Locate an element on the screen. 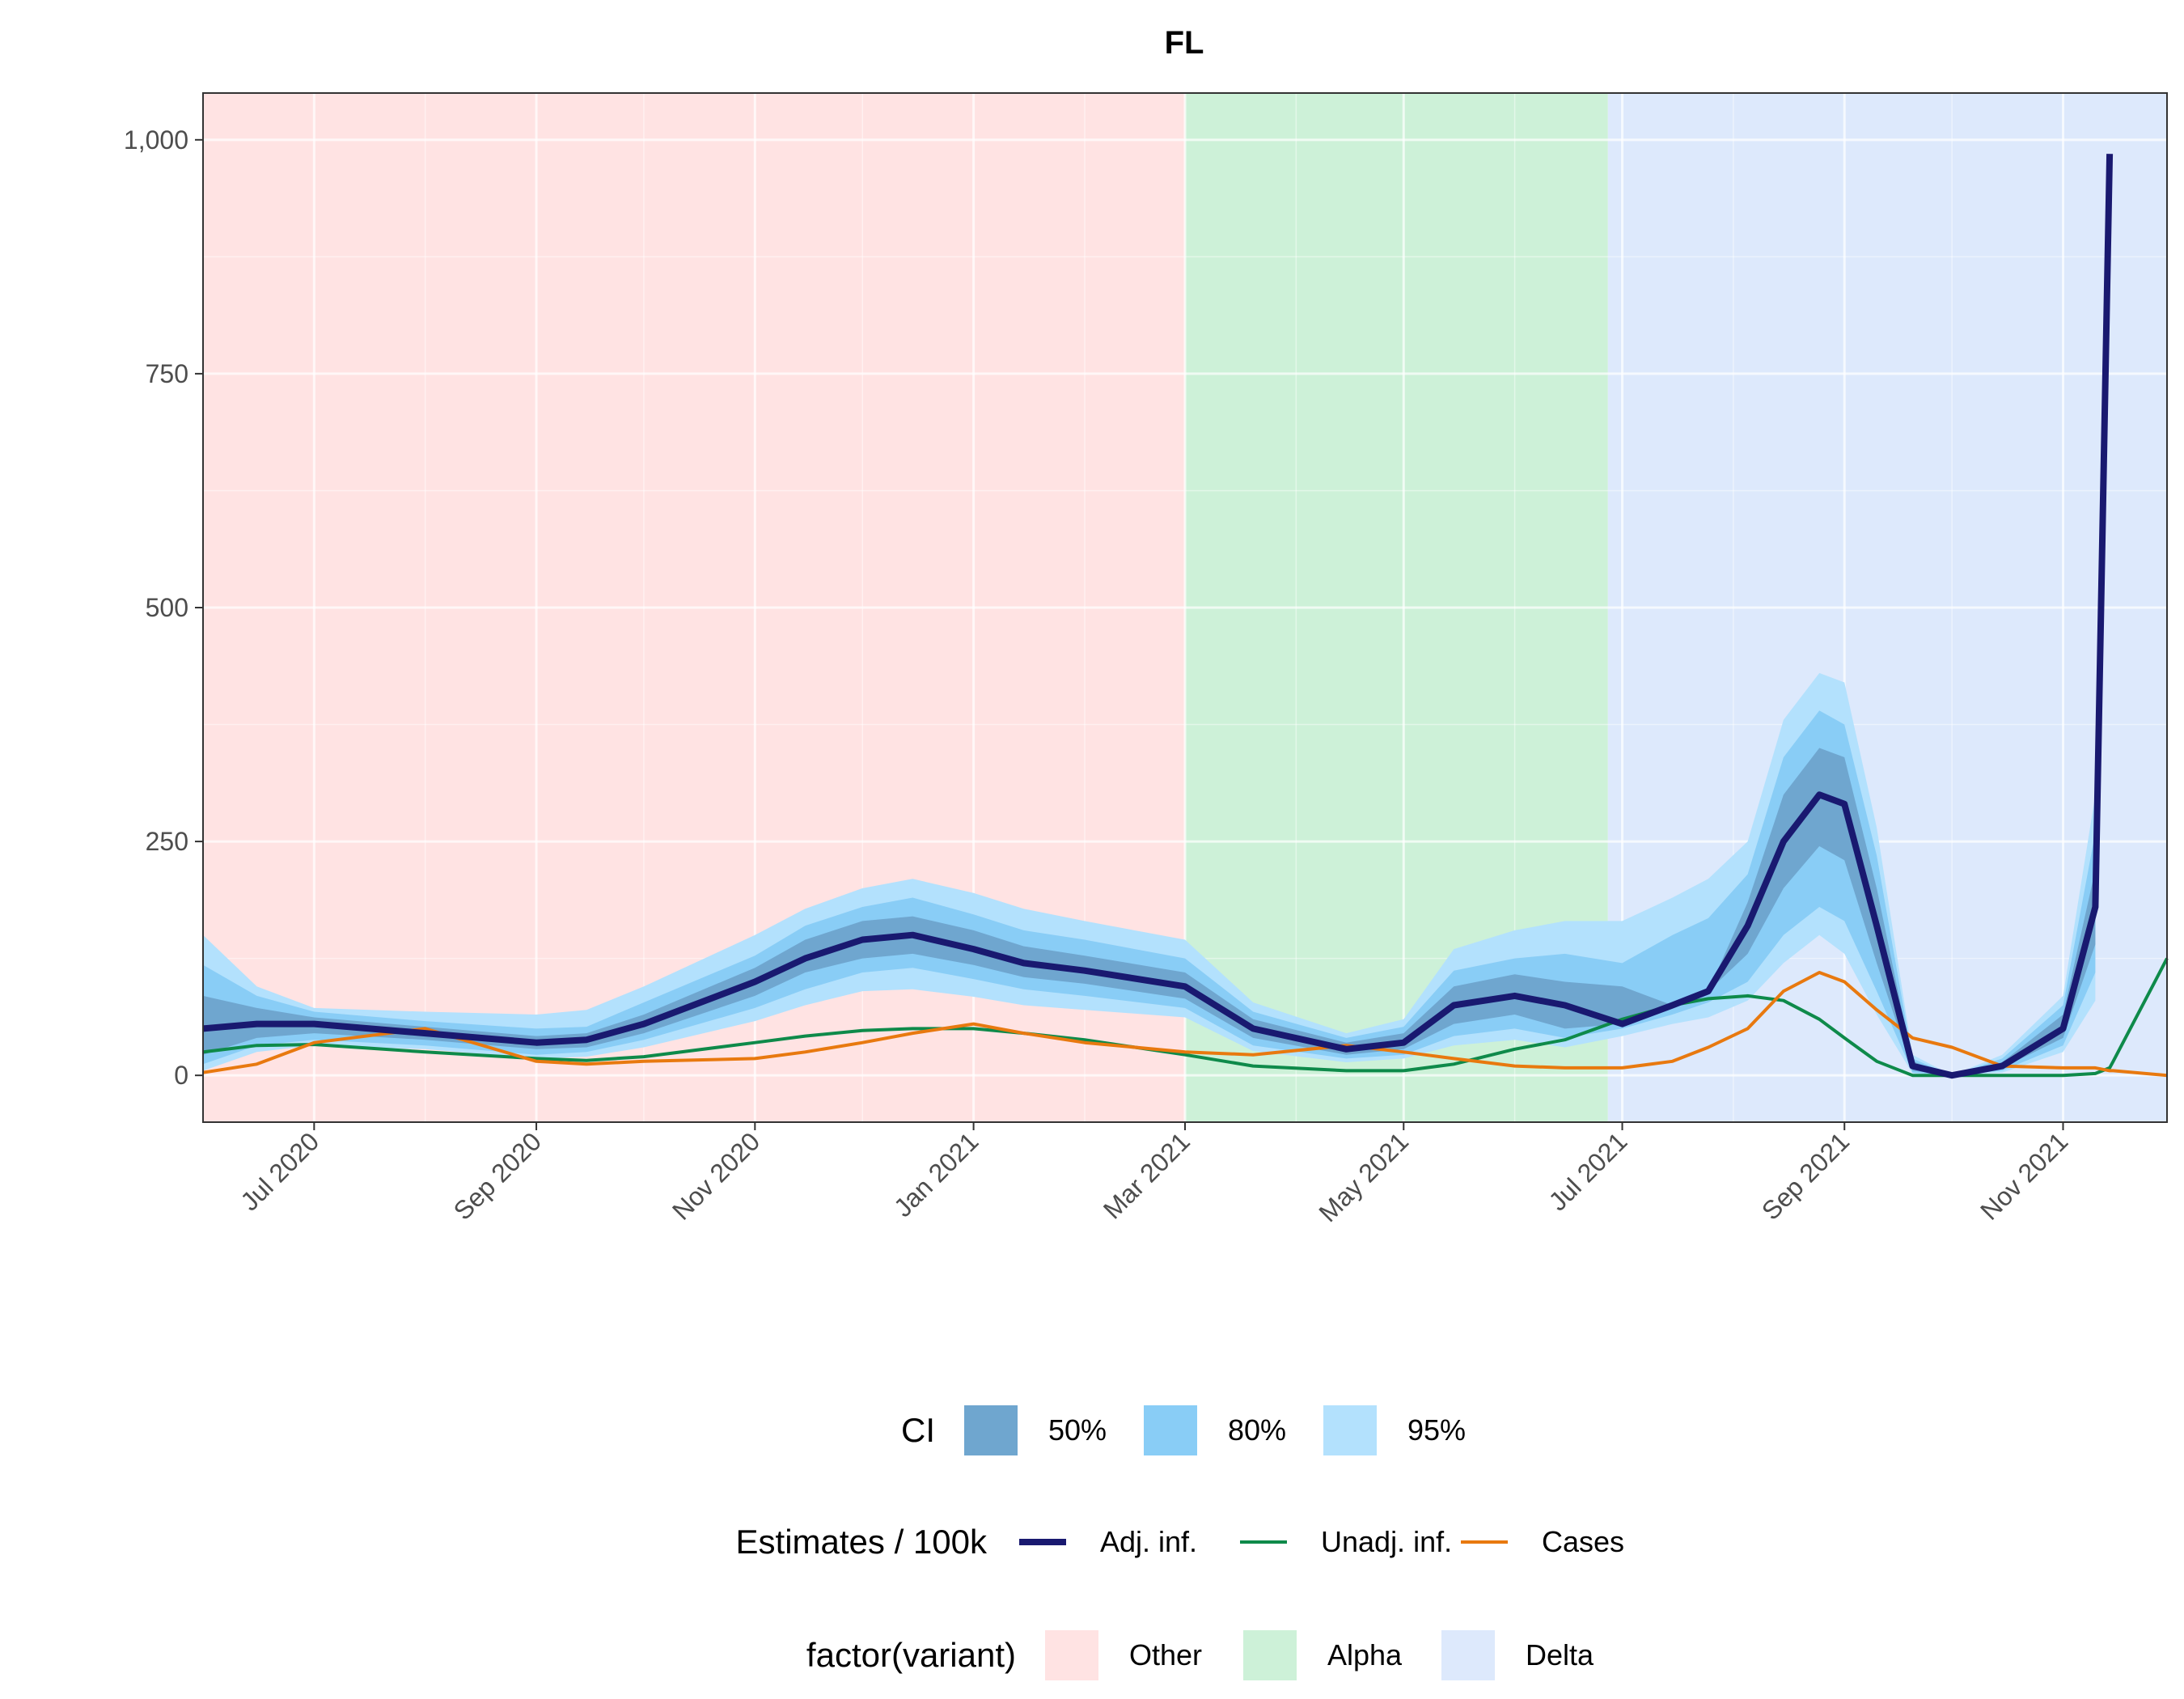  legend-label: Adj. inf. is located at coordinates (1148, 1541).